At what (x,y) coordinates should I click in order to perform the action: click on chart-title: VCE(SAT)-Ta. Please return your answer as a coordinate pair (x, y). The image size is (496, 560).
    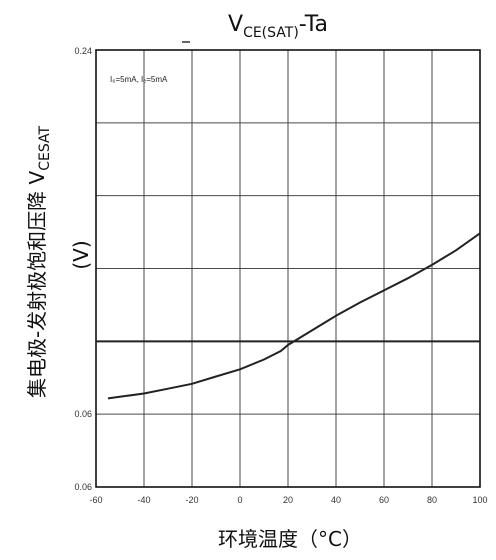
    Looking at the image, I should click on (278, 26).